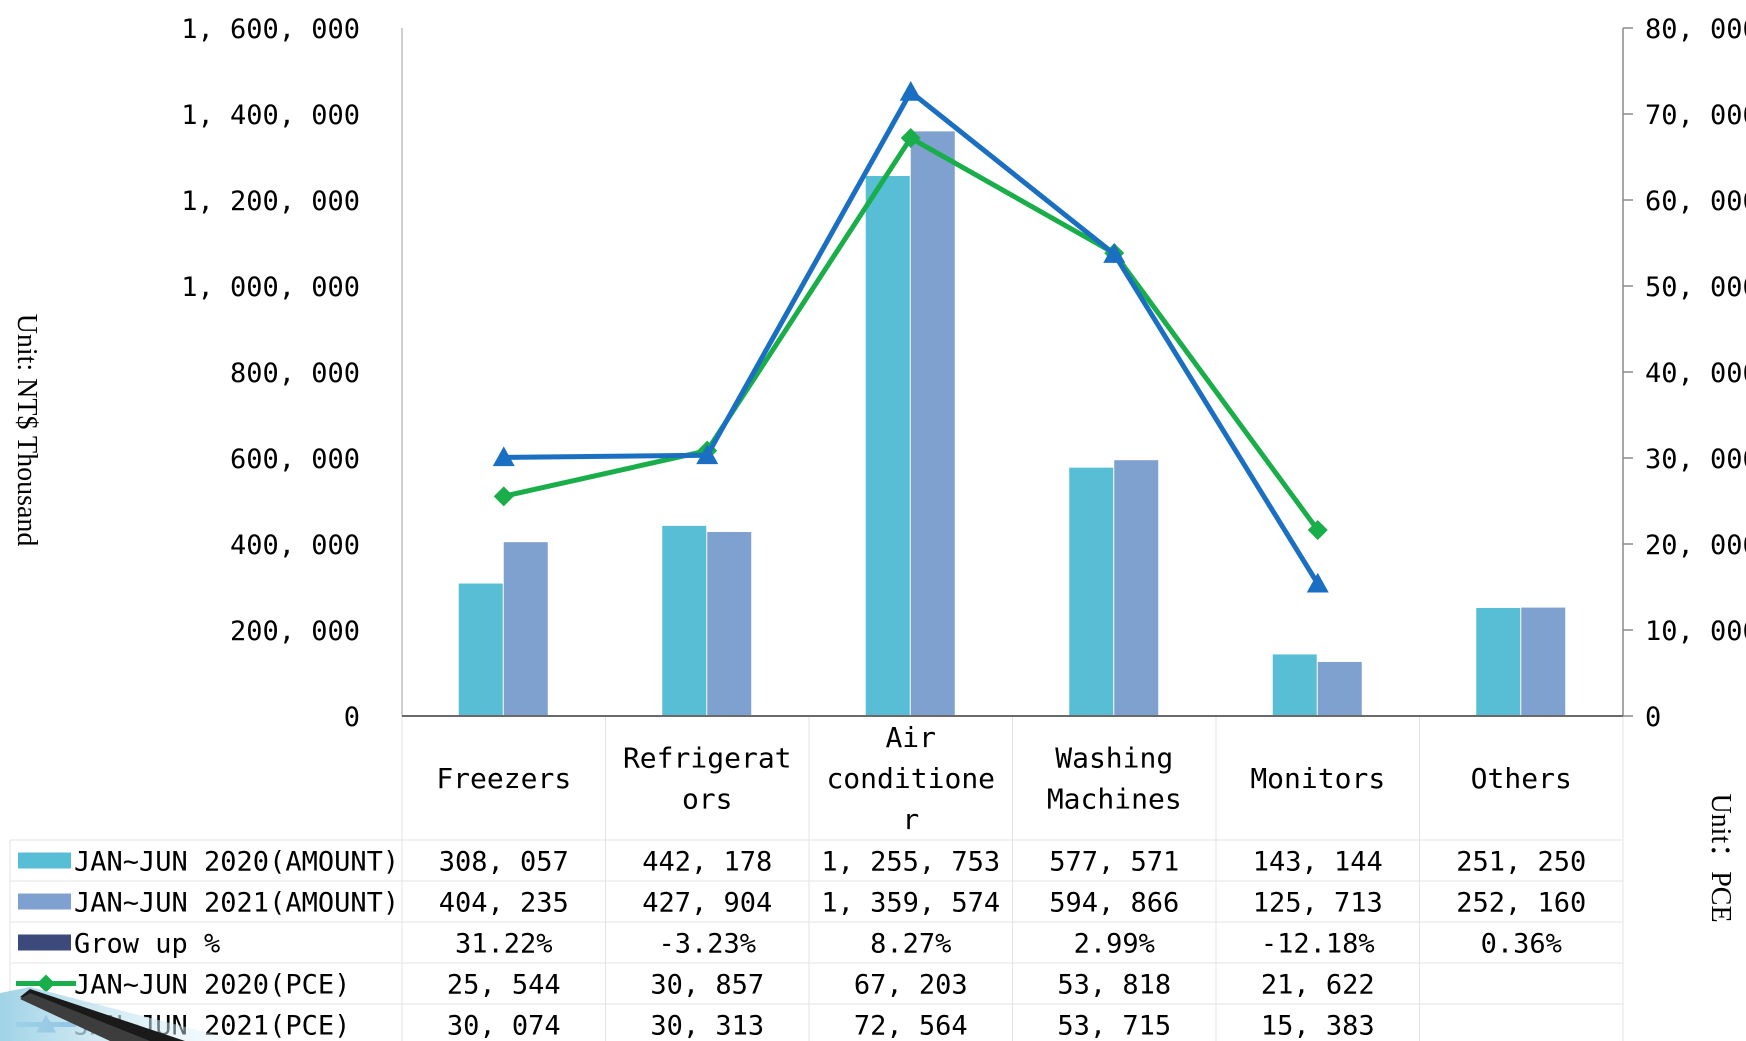  I want to click on category-label: r, so click(910, 819).